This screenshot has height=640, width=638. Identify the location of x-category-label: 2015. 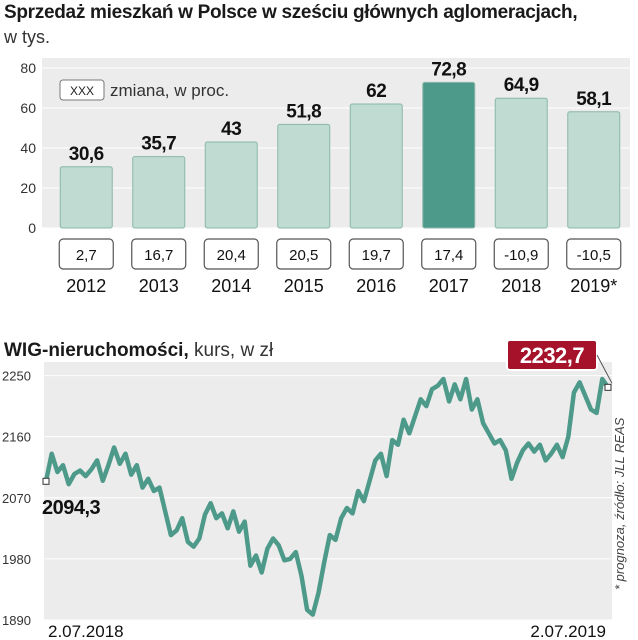
(304, 286).